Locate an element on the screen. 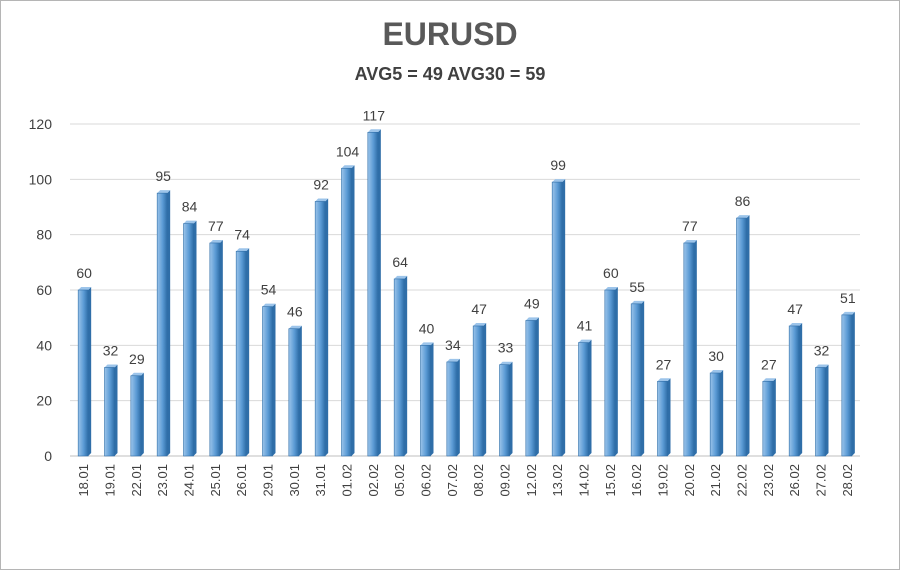  x-tick-label: 30.01 is located at coordinates (294, 480).